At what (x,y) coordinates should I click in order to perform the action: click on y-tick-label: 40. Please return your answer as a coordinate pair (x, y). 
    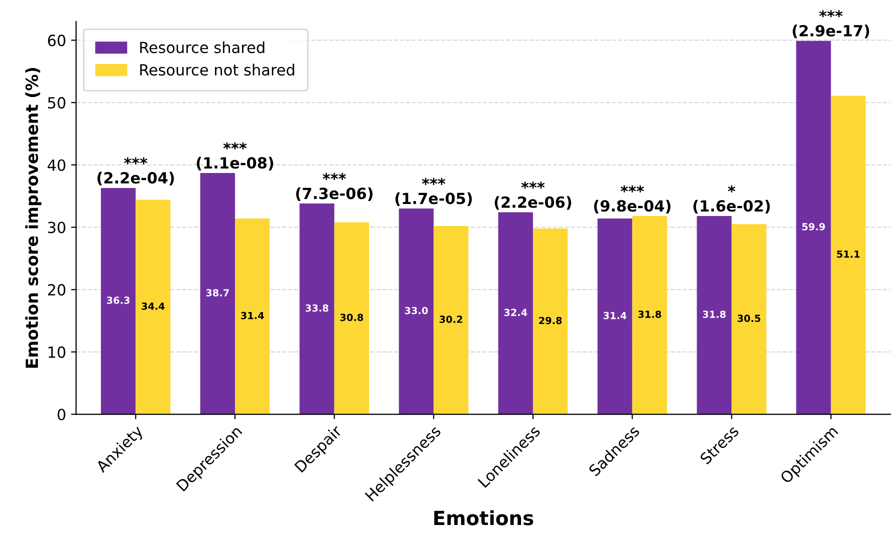
    Looking at the image, I should click on (57, 165).